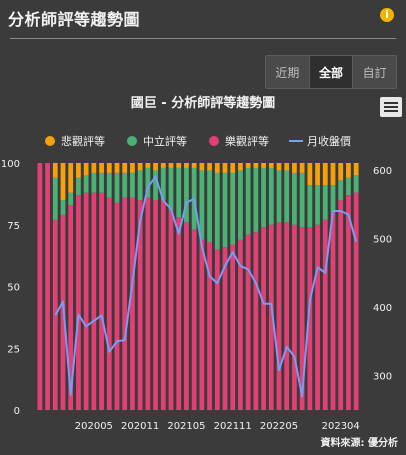 The height and width of the screenshot is (455, 406). Describe the element at coordinates (94, 426) in the screenshot. I see `x-tick-label: 202005` at that location.